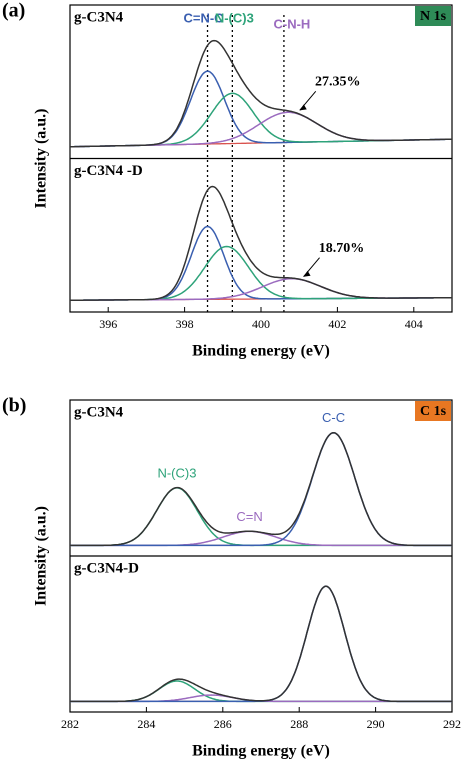  Describe the element at coordinates (414, 324) in the screenshot. I see `x-tick-label: 404` at that location.